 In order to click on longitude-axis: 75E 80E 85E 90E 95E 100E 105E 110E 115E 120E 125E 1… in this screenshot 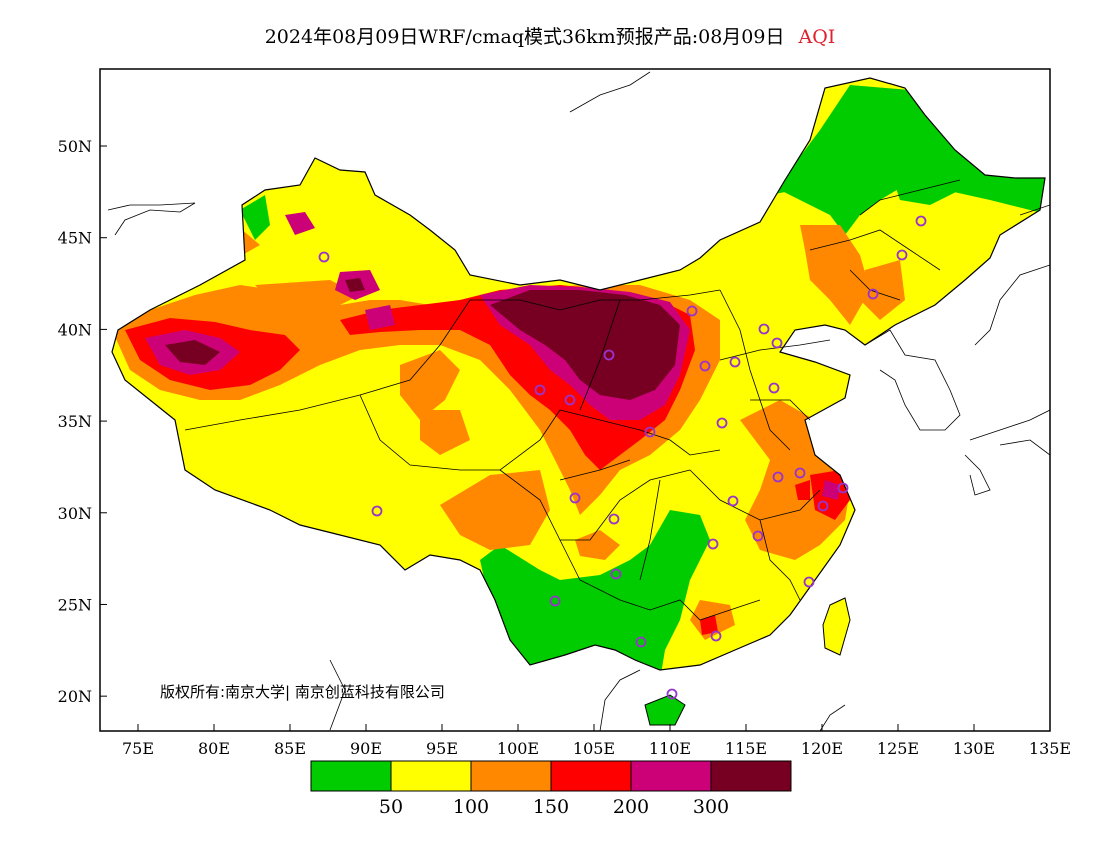, I will do `click(596, 741)`.